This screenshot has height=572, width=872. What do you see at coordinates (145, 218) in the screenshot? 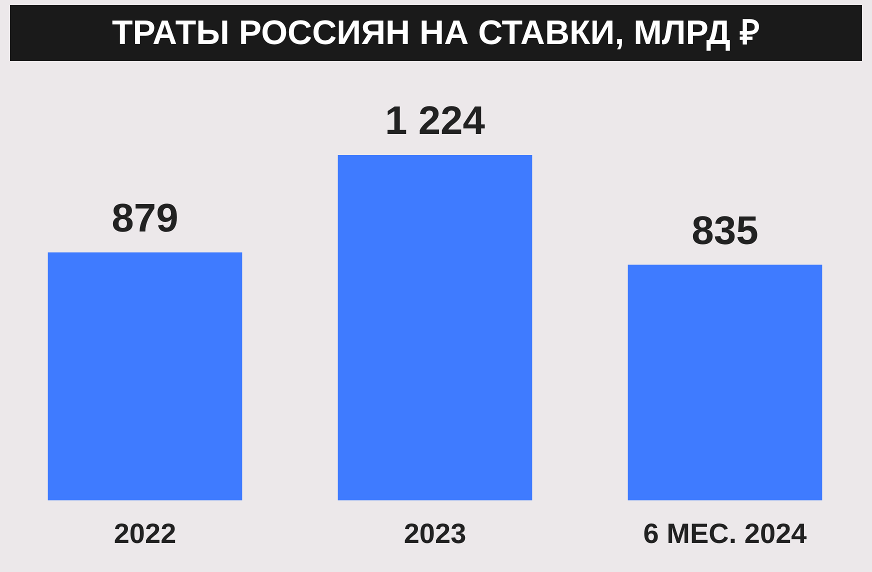
I see `data-label: 879` at bounding box center [145, 218].